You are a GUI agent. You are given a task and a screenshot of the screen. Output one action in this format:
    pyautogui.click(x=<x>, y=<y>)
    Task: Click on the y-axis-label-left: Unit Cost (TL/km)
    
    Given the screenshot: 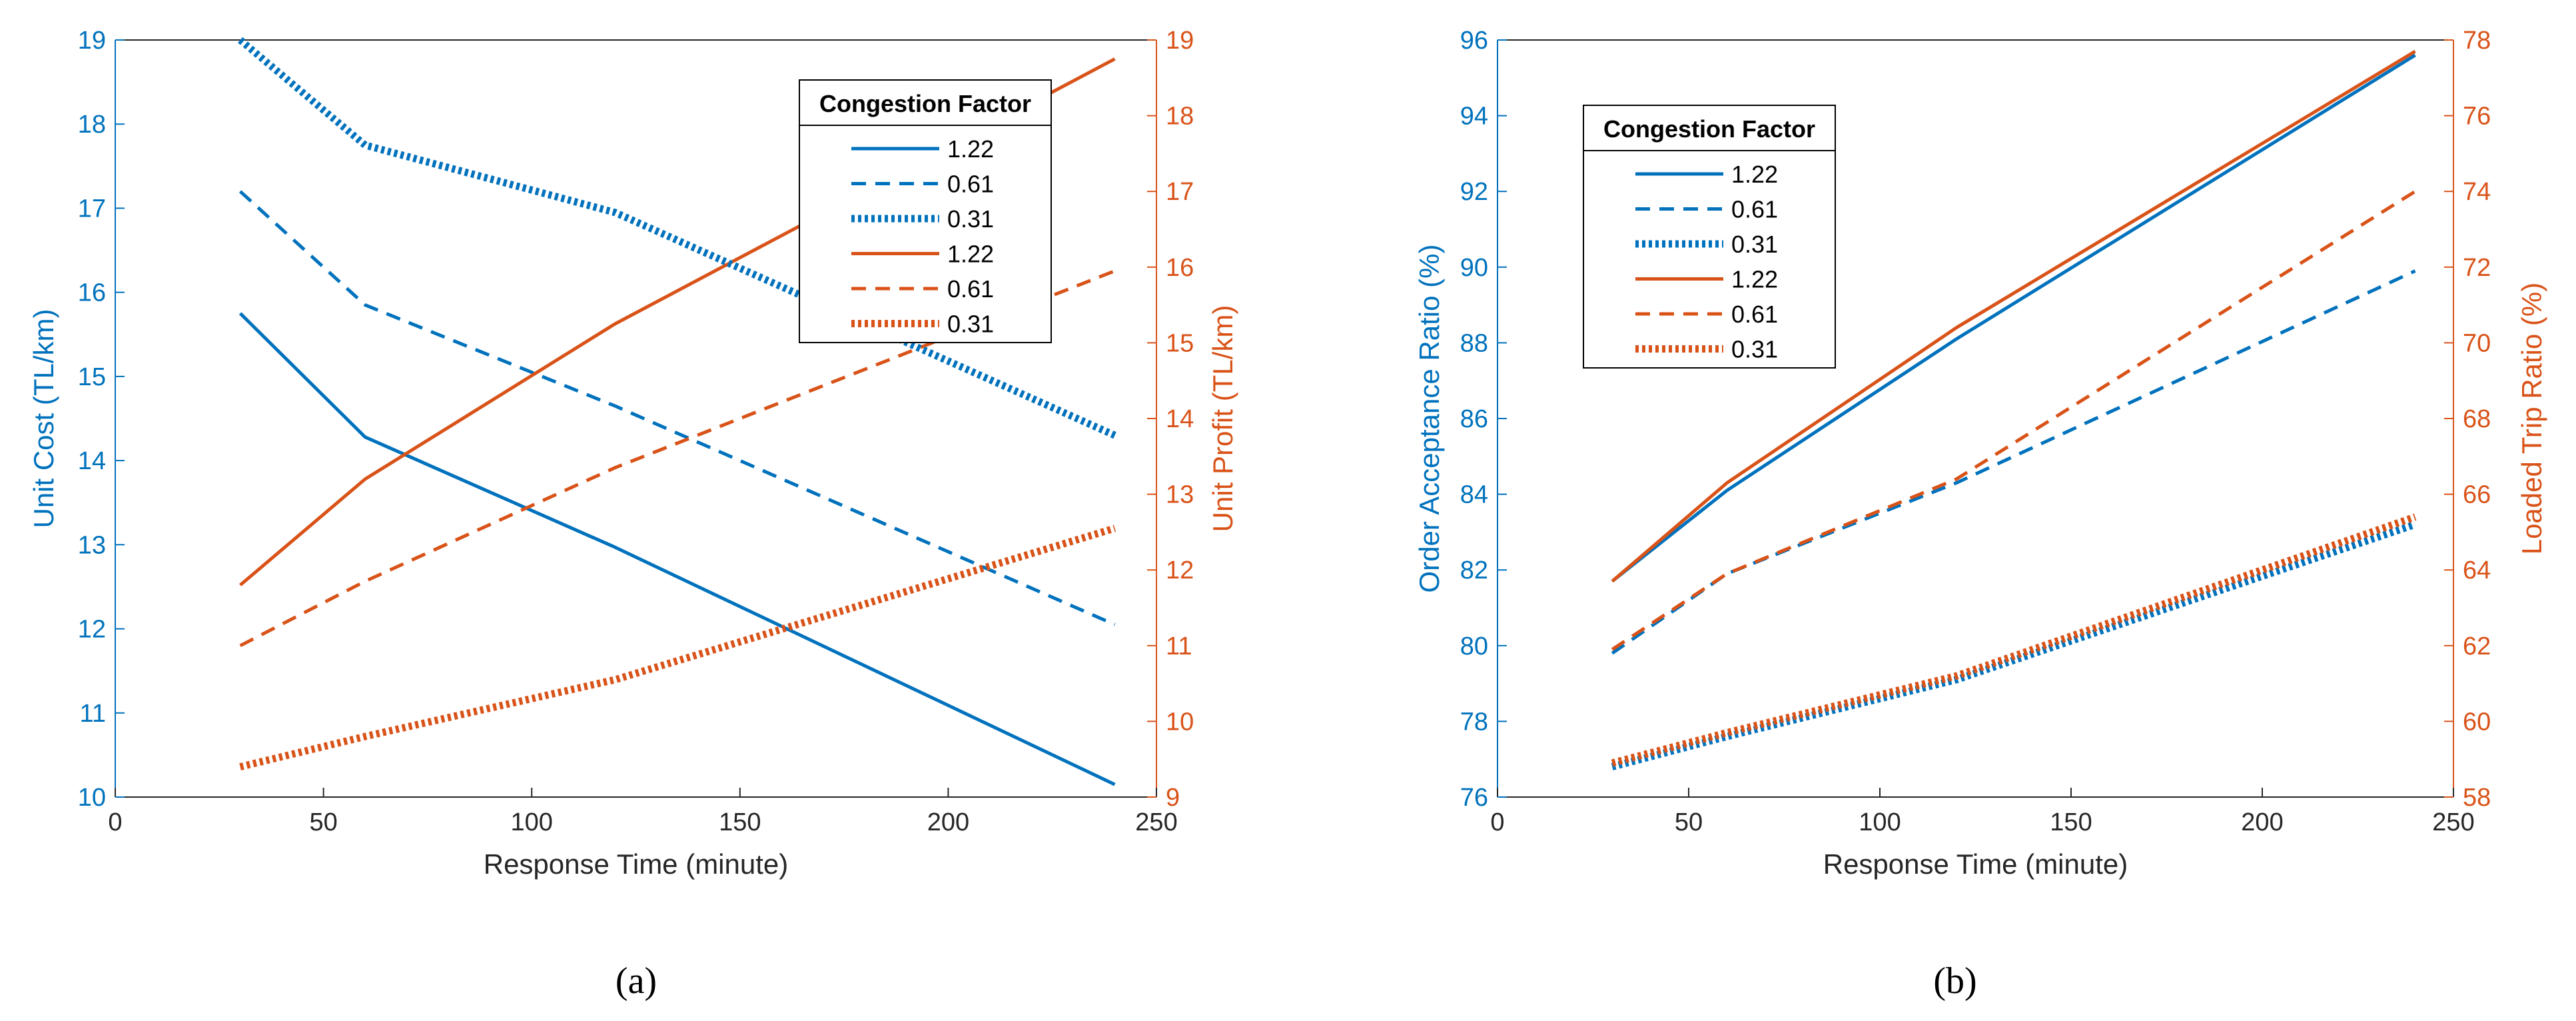 What is the action you would take?
    pyautogui.click(x=43, y=418)
    